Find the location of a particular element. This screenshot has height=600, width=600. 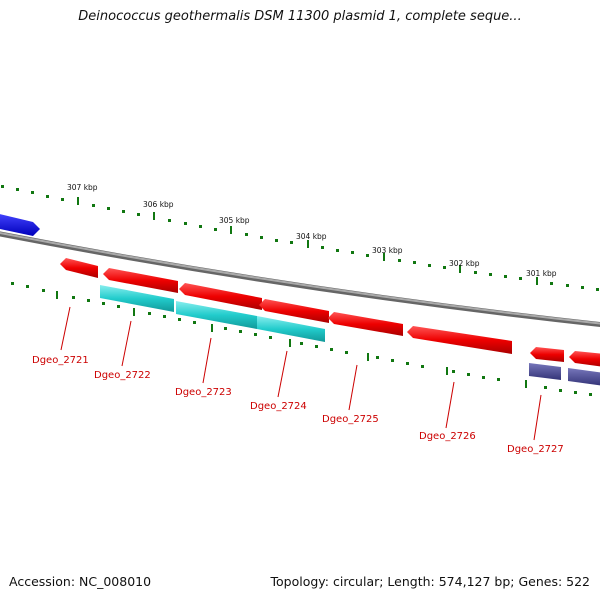

kbp-label-303: 303 kbp is located at coordinates (387, 250).